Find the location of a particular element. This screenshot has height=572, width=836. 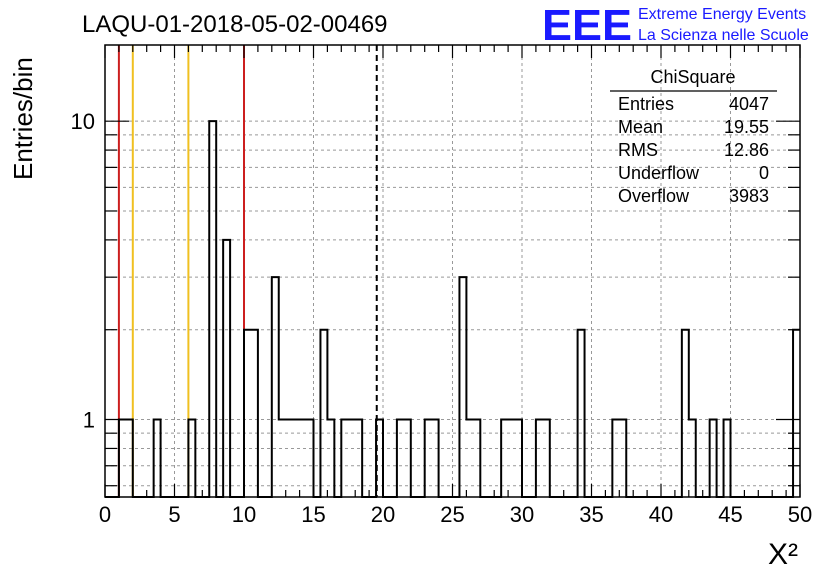

x-tick-label: 5 is located at coordinates (174, 514).